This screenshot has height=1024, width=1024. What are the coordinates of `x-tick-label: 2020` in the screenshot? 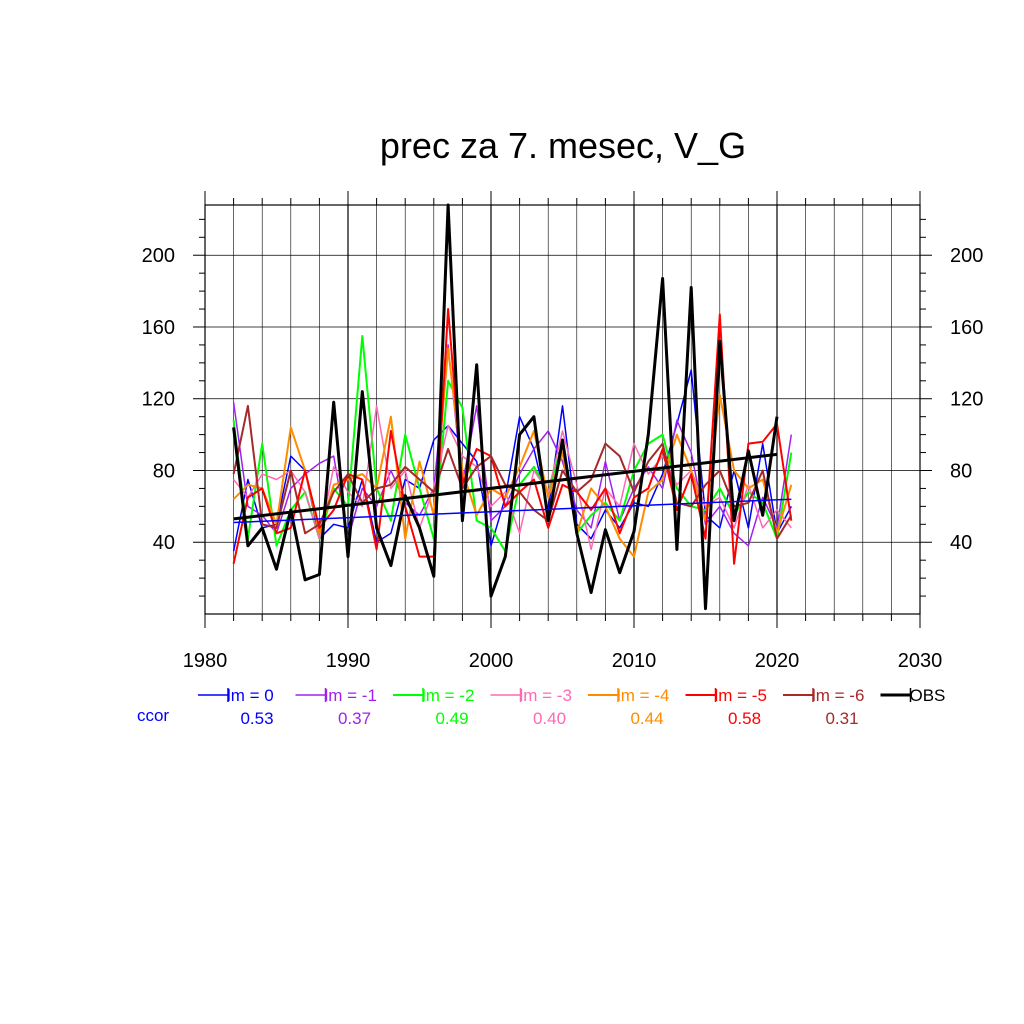 It's located at (777, 661).